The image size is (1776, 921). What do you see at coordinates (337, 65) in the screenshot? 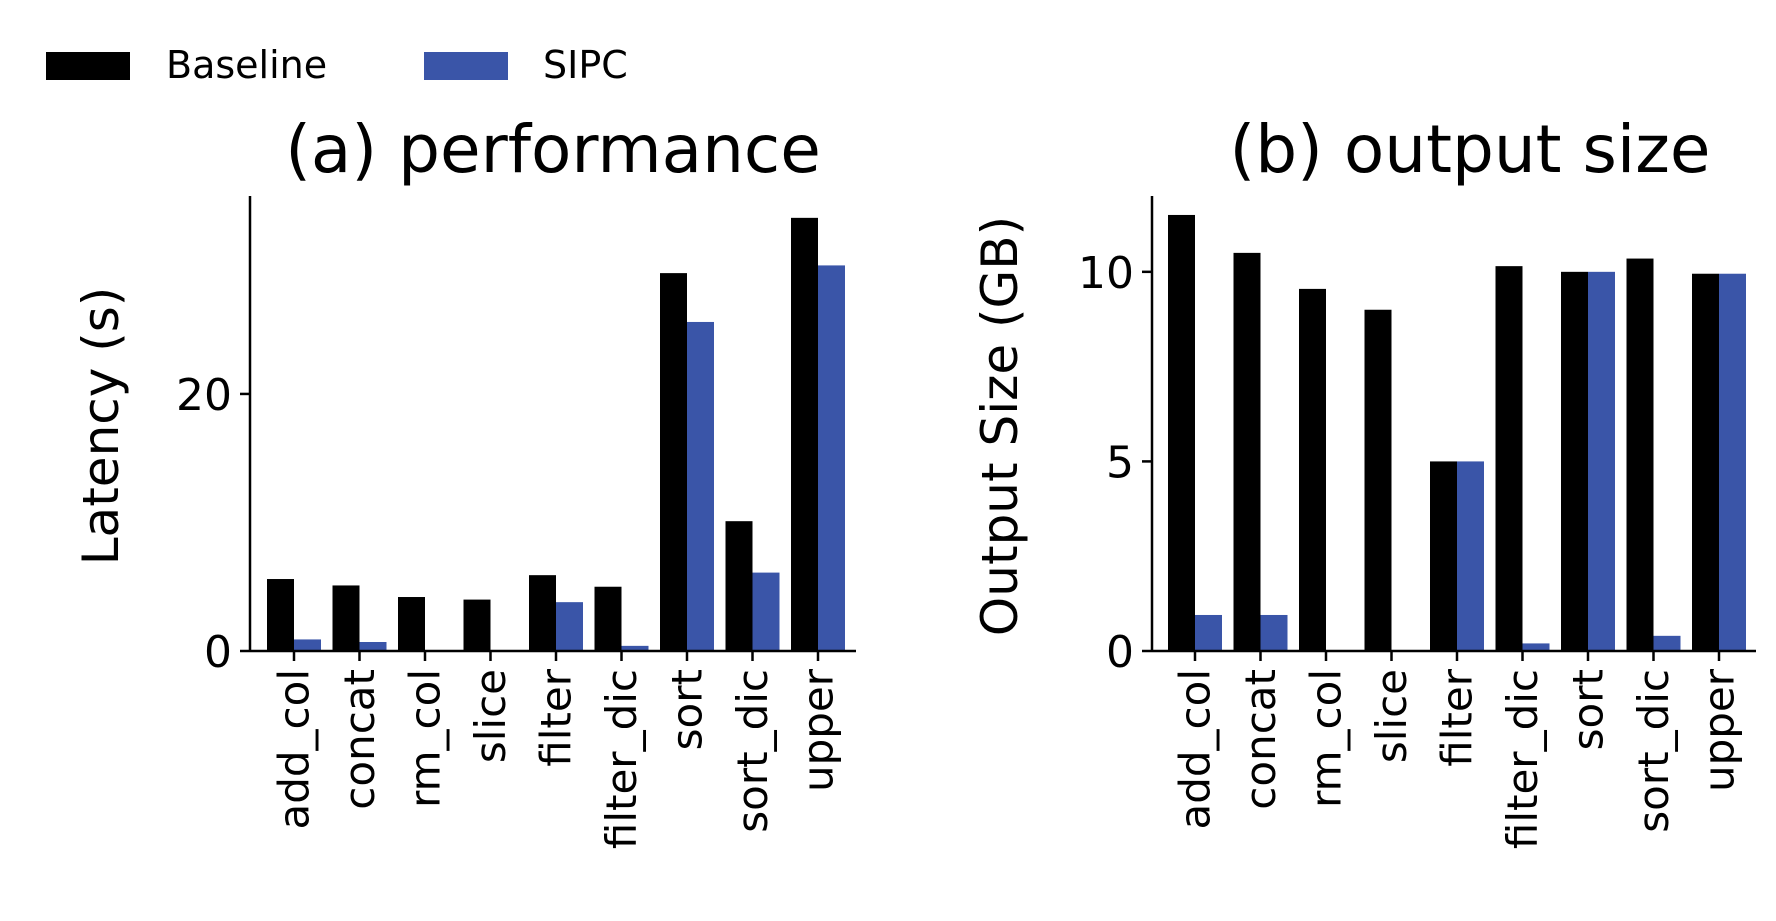
I see `legend: Baseline SIPC` at bounding box center [337, 65].